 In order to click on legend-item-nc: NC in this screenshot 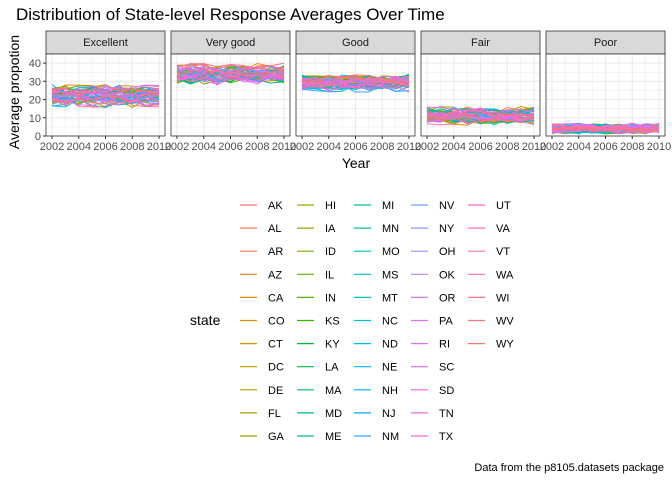, I will do `click(376, 322)`.